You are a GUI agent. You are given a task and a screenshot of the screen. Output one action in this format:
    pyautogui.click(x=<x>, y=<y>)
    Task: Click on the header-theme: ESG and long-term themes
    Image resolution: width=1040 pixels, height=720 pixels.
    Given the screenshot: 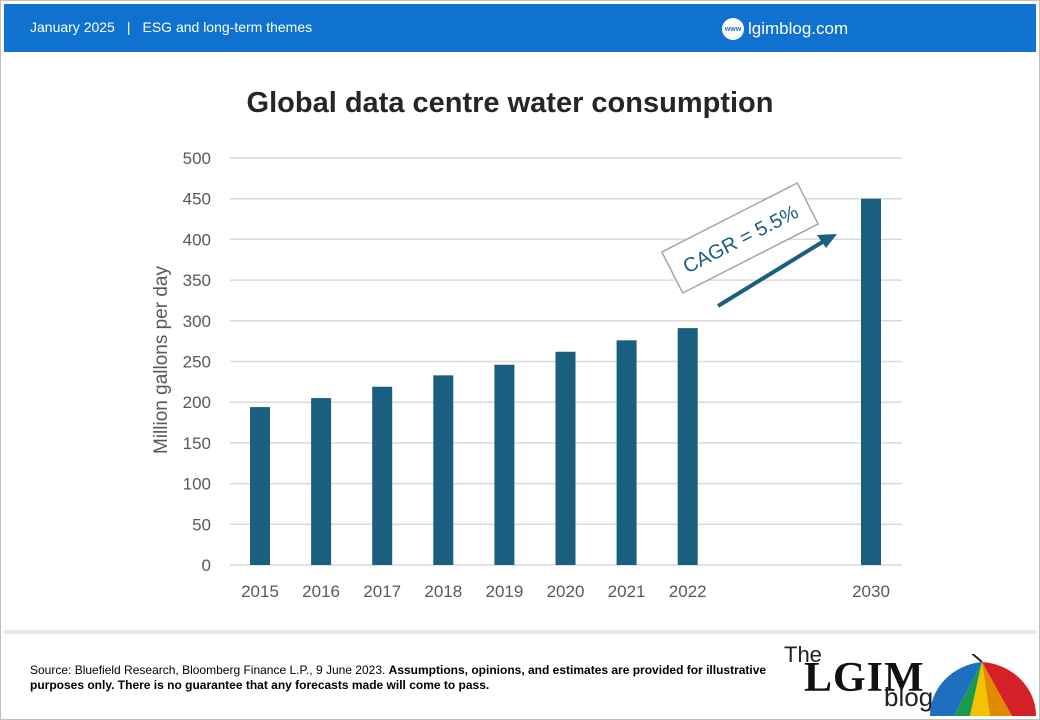 What is the action you would take?
    pyautogui.click(x=227, y=27)
    